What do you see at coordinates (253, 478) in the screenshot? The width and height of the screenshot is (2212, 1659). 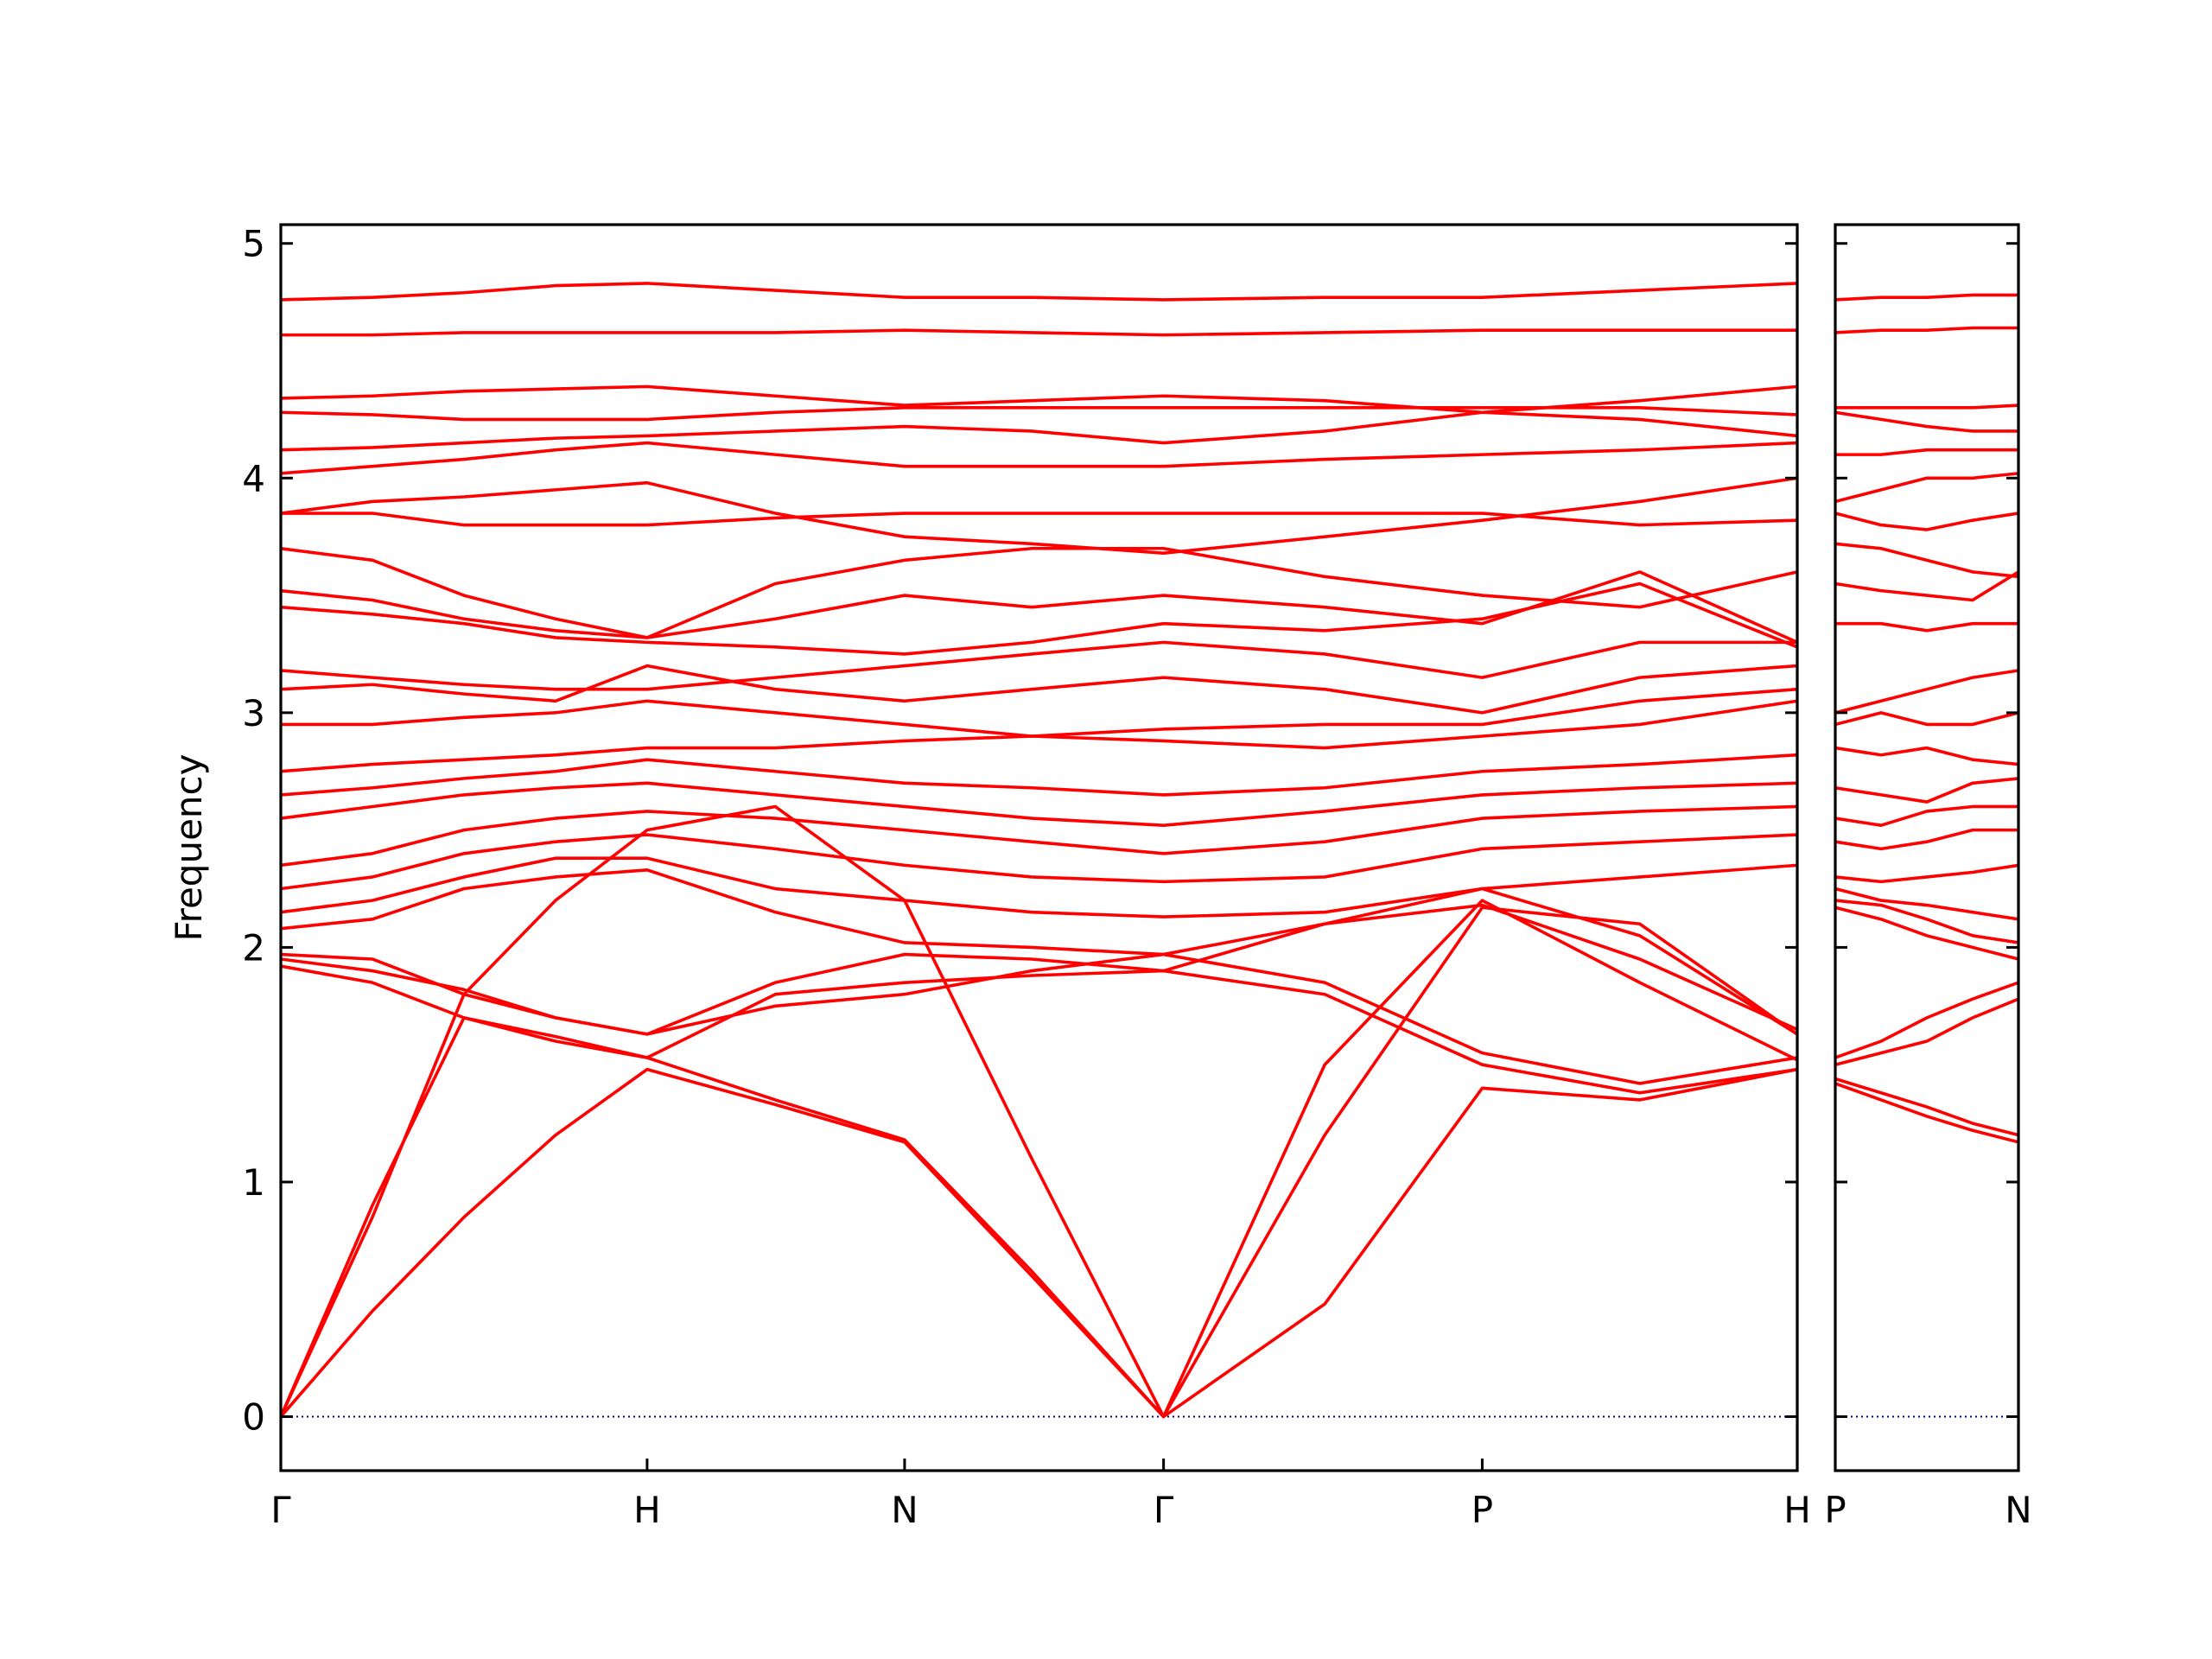 I see `y-tick-label: 4` at bounding box center [253, 478].